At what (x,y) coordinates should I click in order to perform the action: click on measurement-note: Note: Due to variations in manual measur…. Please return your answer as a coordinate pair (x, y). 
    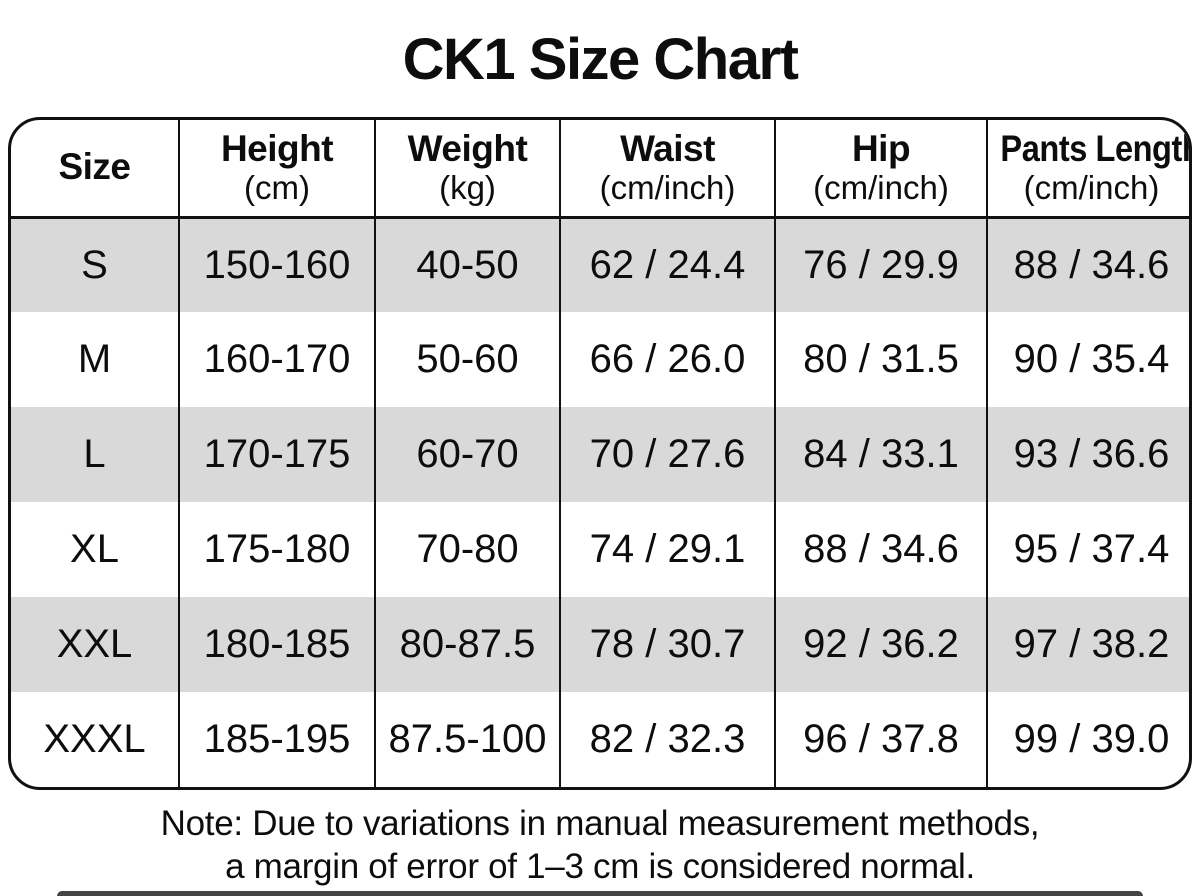
    Looking at the image, I should click on (600, 845).